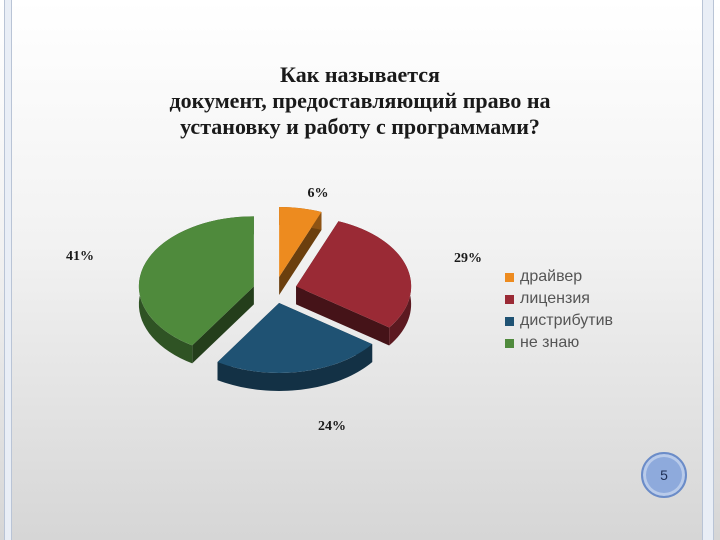 The height and width of the screenshot is (540, 720). I want to click on legend-label-dont-know: не знаю, so click(550, 342).